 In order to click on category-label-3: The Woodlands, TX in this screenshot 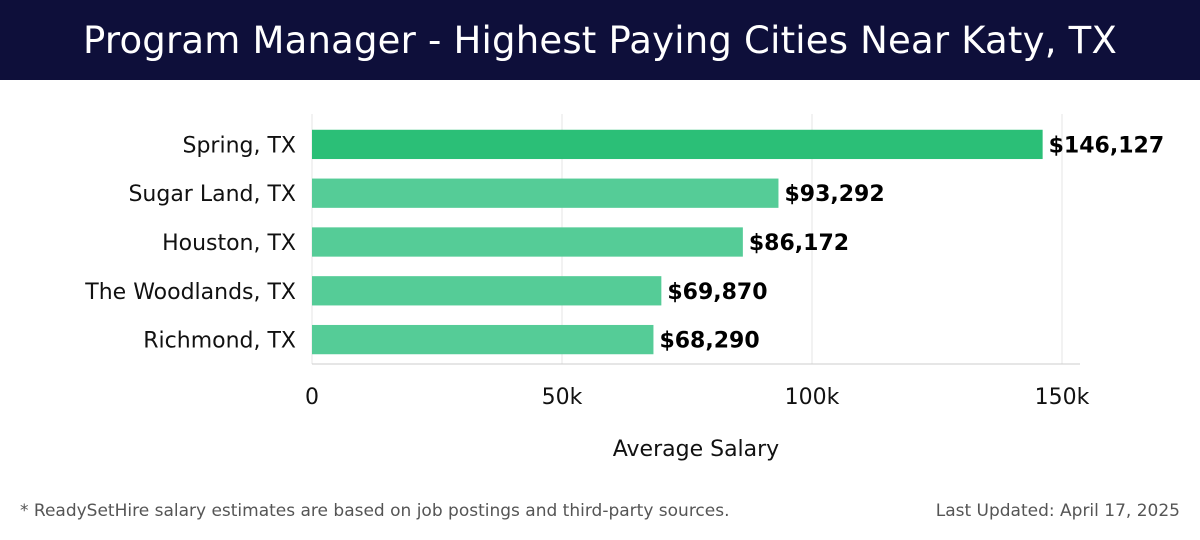, I will do `click(190, 292)`.